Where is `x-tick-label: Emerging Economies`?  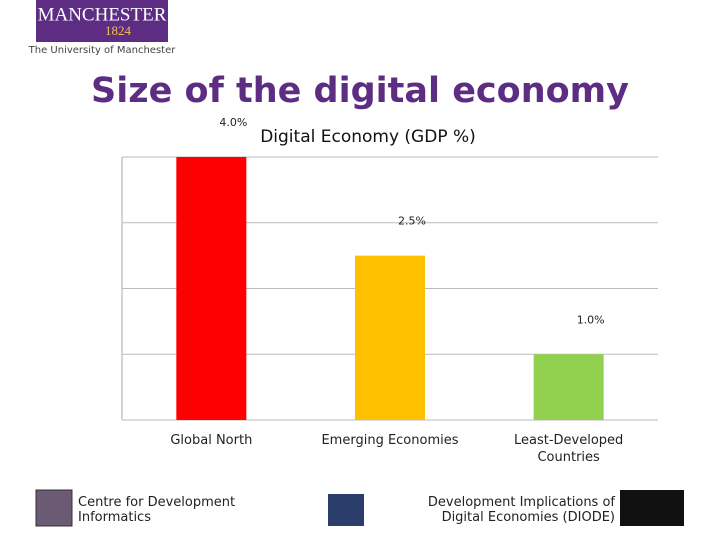 x-tick-label: Emerging Economies is located at coordinates (390, 440).